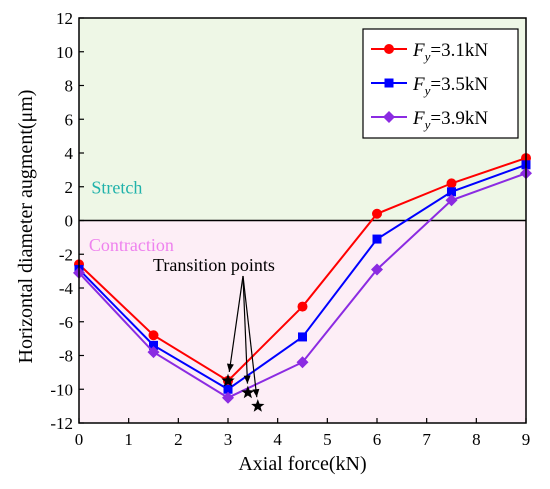  I want to click on y-tick-label: -10, so click(61, 389).